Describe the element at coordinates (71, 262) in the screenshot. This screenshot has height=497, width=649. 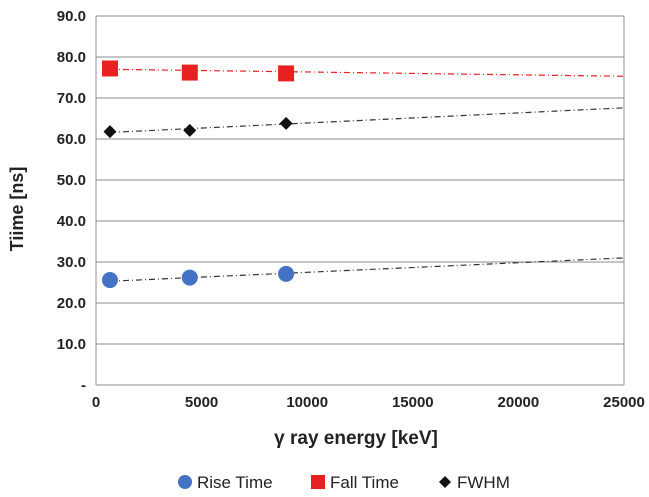
I see `y-tick-label: 30.0` at that location.